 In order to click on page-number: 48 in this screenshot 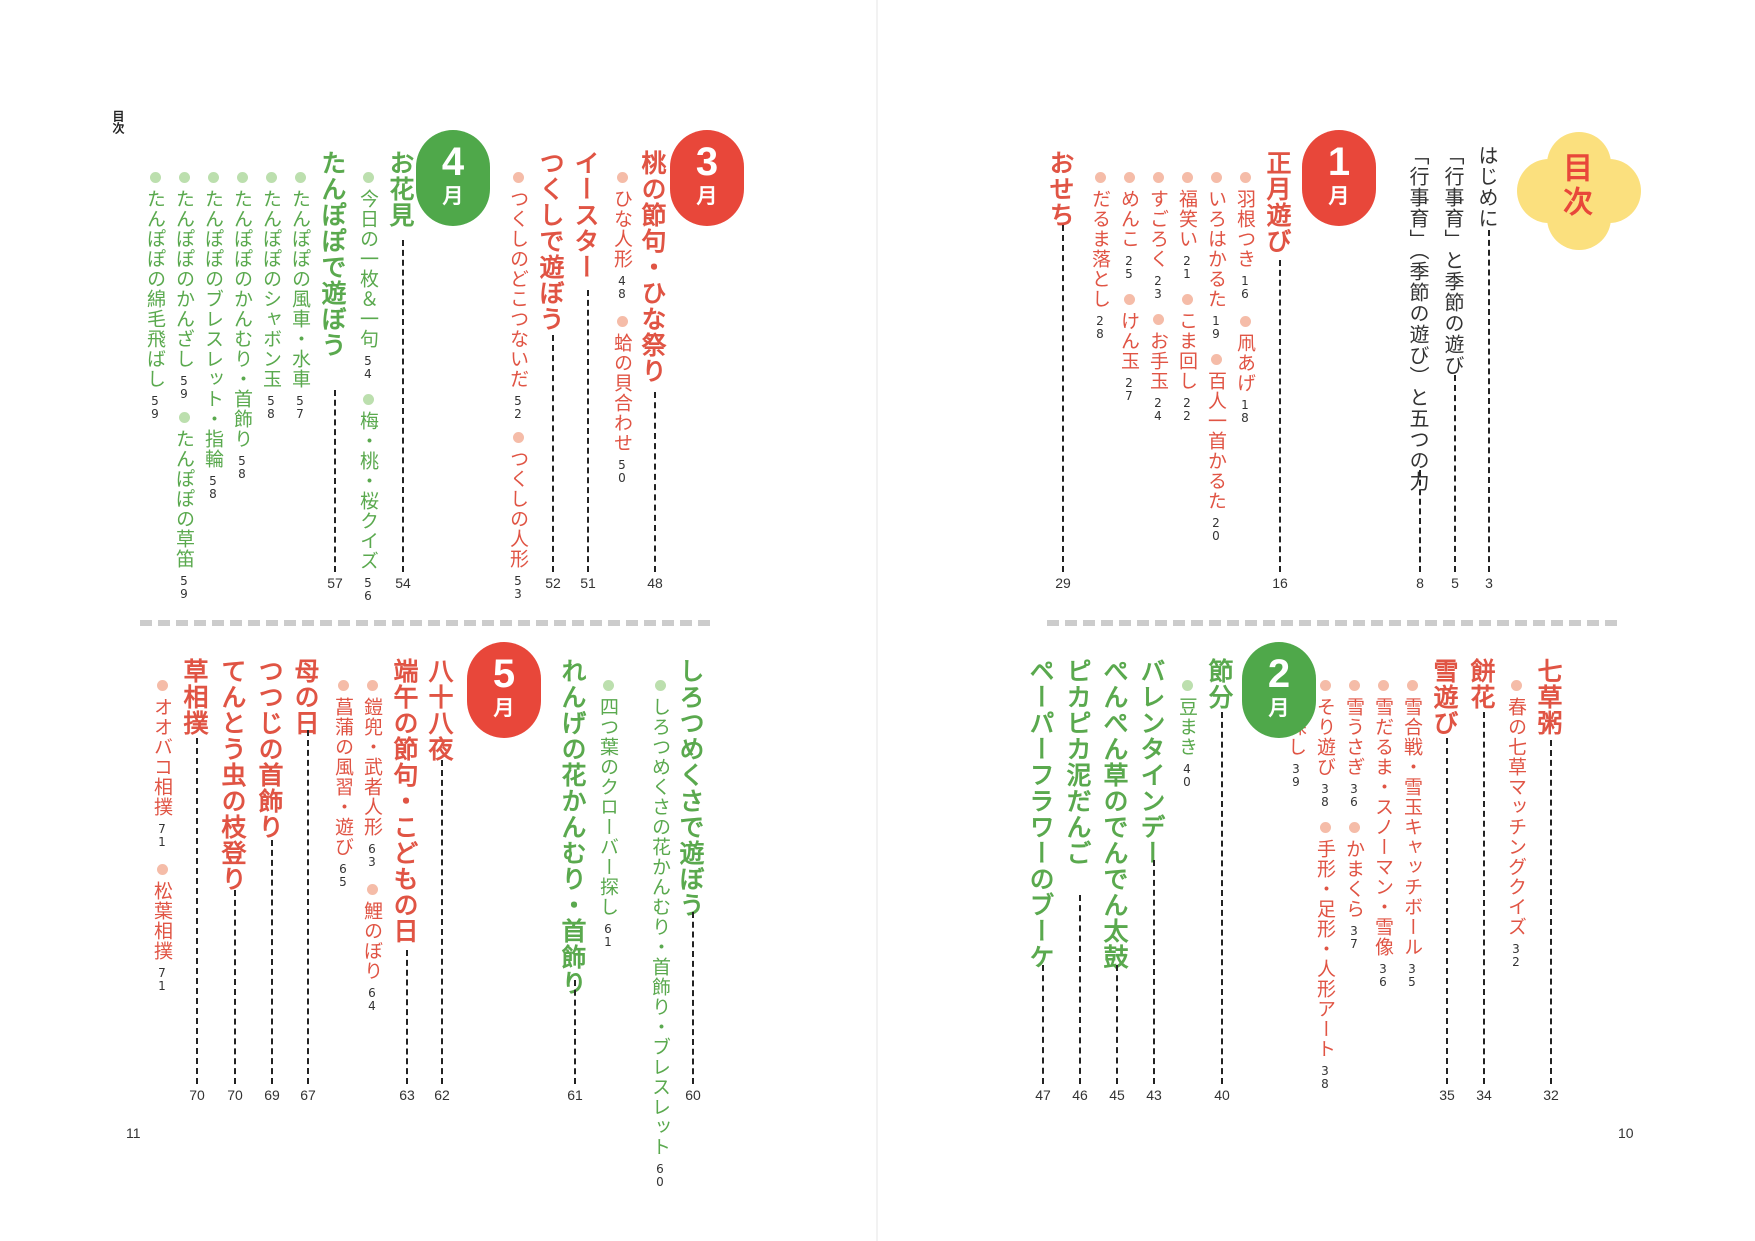, I will do `click(655, 583)`.